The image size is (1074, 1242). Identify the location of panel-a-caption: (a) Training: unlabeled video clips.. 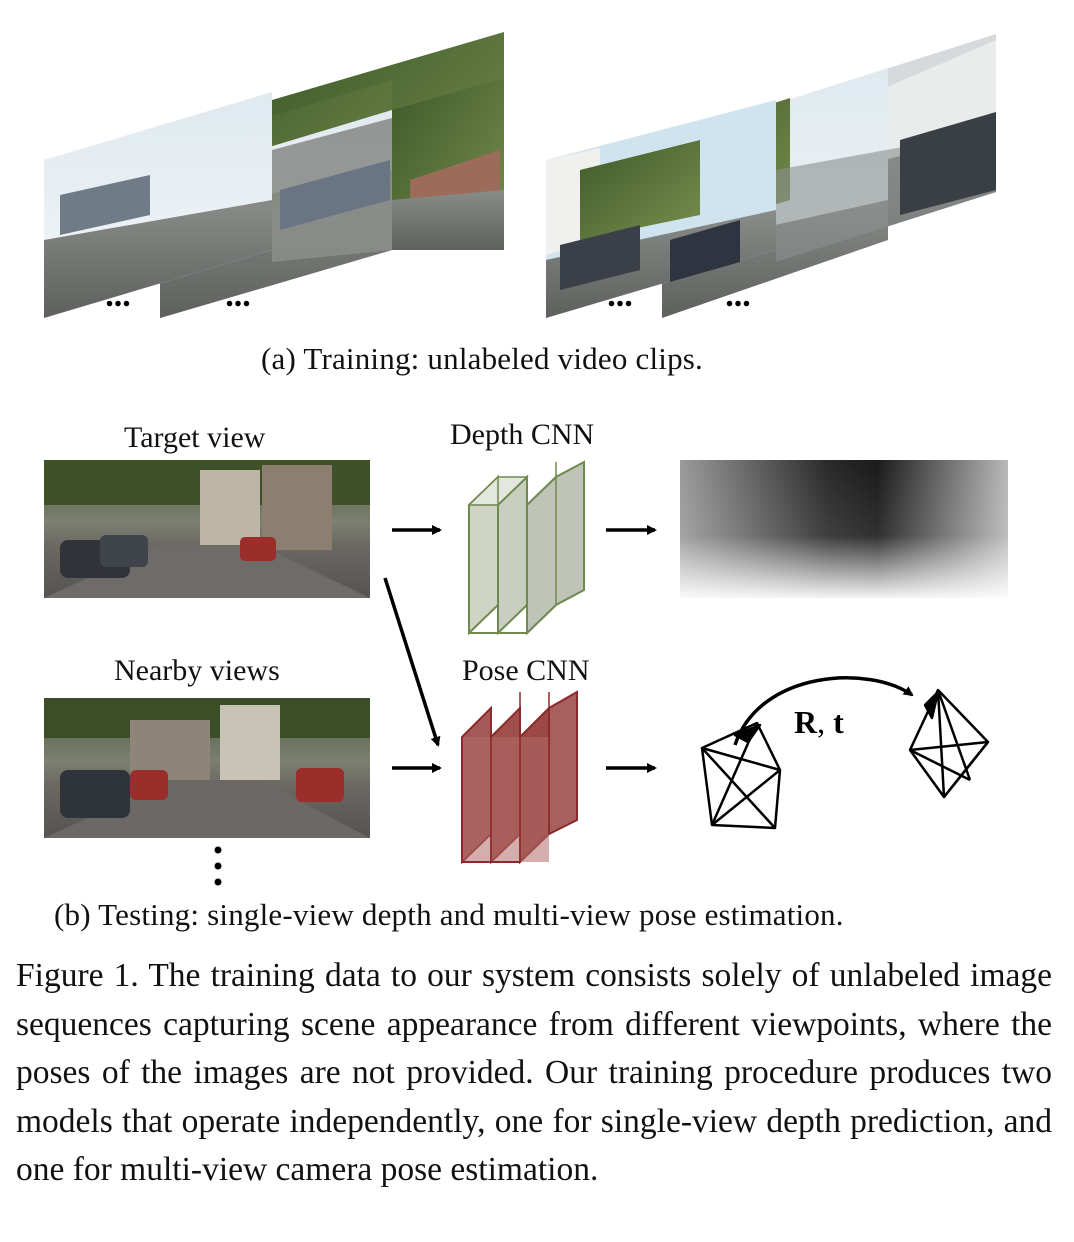
(482, 358).